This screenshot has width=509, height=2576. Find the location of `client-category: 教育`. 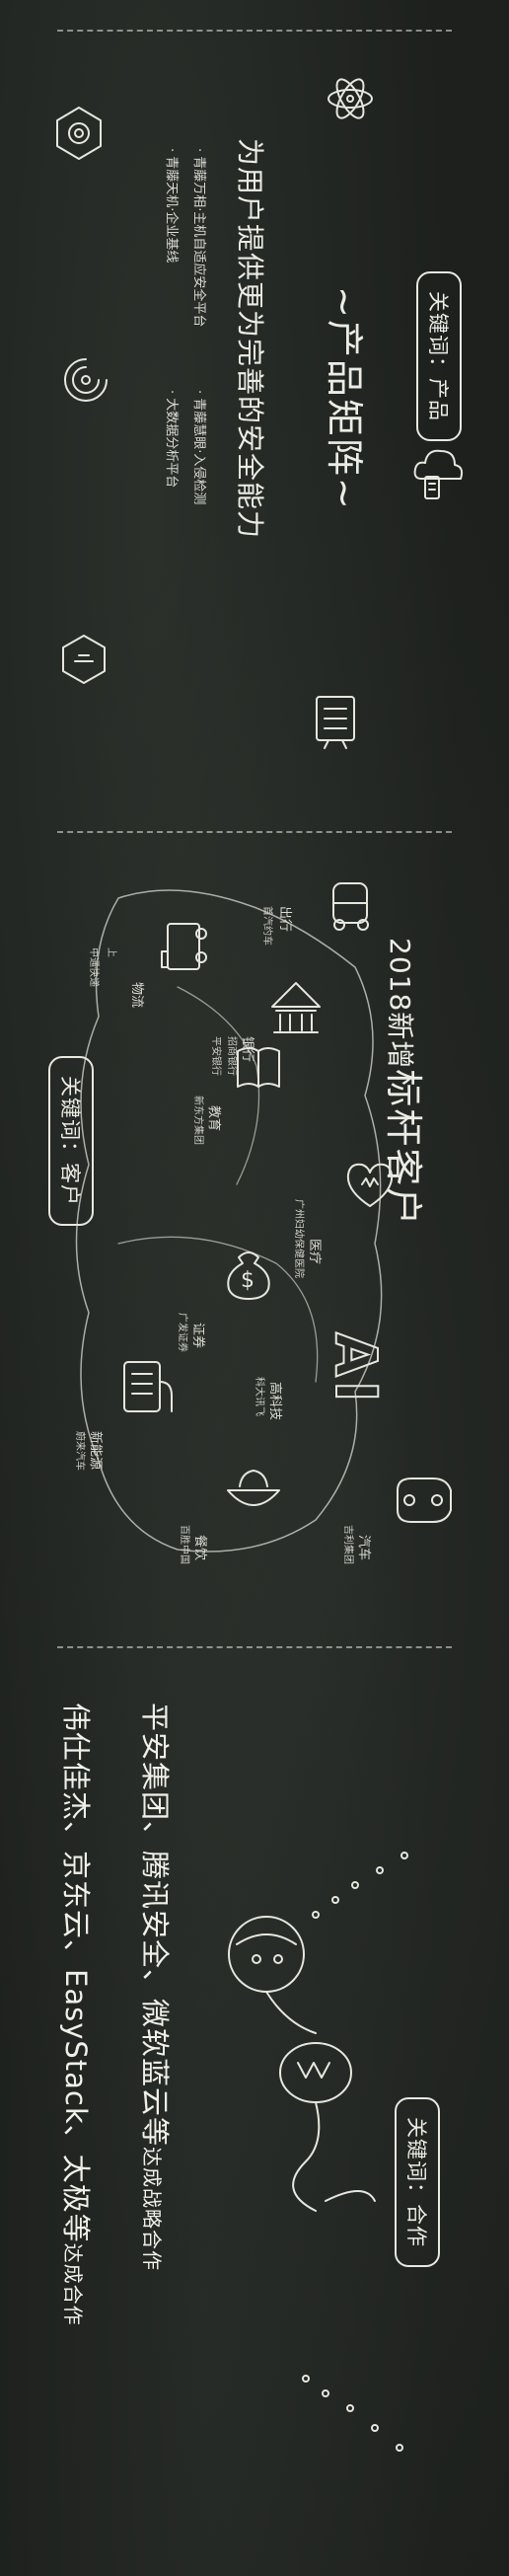

client-category: 教育 is located at coordinates (213, 1119).